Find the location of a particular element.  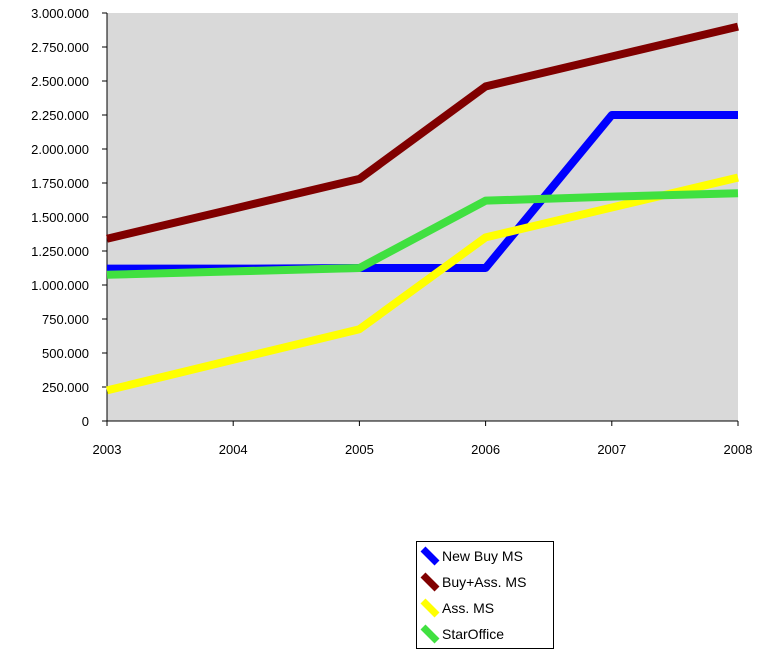

y-tick-label: 2.500.000 is located at coordinates (60, 81).